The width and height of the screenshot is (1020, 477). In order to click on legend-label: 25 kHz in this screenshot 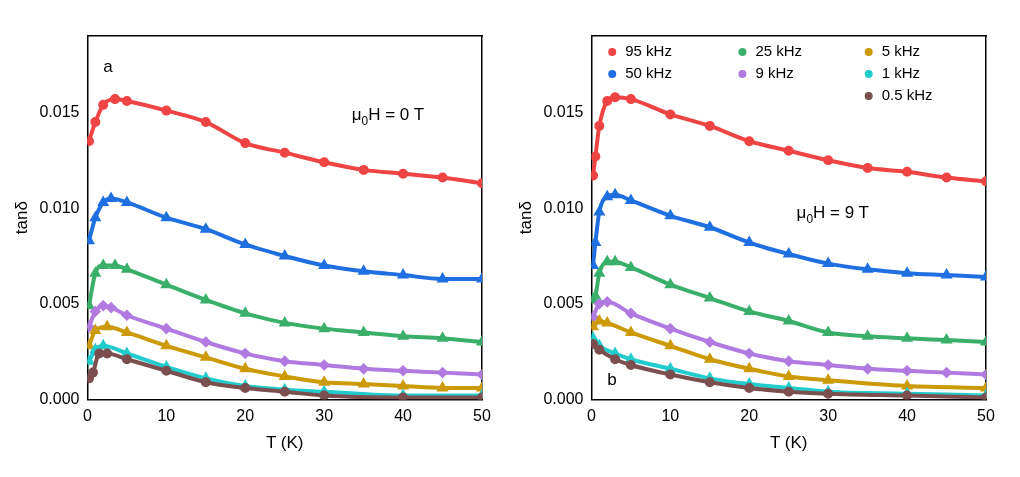, I will do `click(779, 51)`.